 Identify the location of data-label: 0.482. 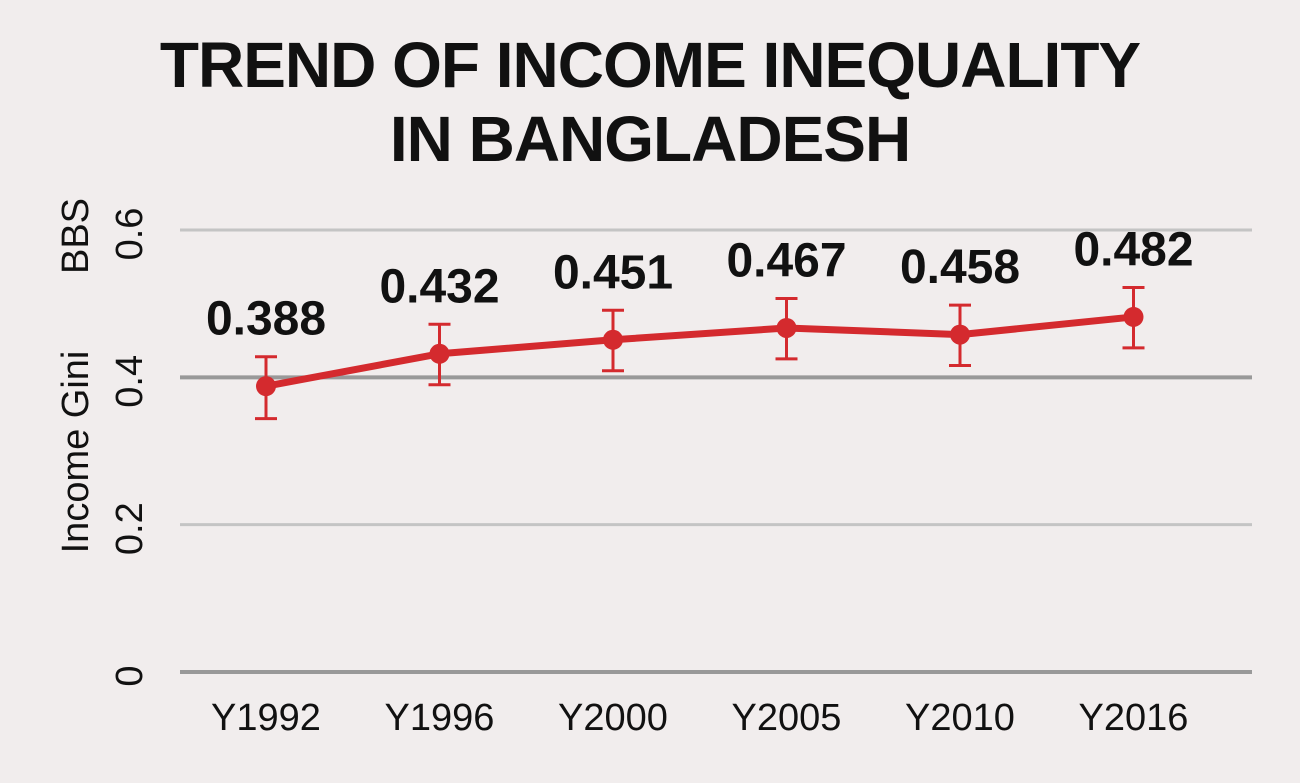
(1133, 249).